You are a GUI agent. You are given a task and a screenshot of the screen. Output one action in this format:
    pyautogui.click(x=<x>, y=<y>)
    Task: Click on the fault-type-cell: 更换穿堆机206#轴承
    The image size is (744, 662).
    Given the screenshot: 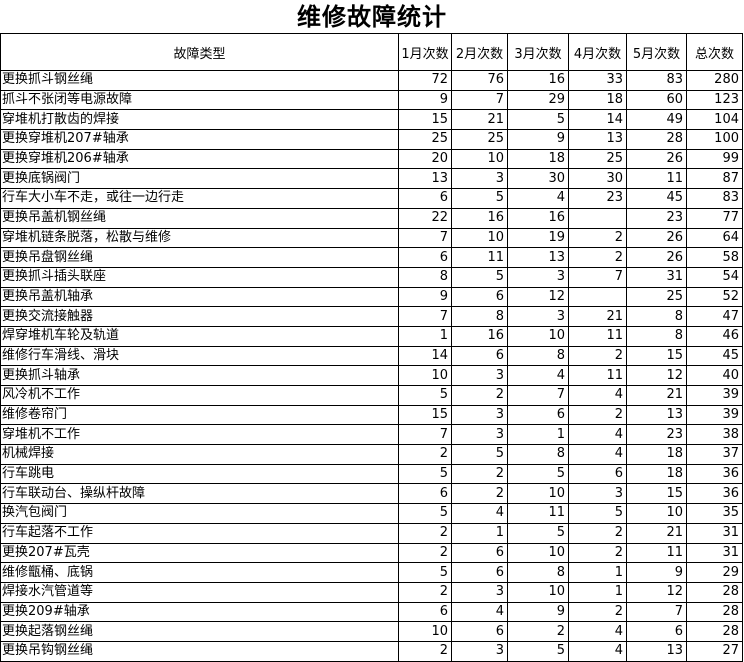 What is the action you would take?
    pyautogui.click(x=199, y=159)
    